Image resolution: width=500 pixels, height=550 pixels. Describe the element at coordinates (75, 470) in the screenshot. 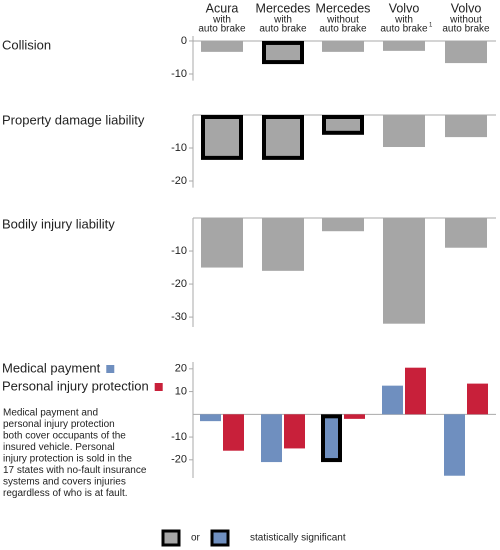

I see `note-line: 17 states with no-fault insurance` at that location.